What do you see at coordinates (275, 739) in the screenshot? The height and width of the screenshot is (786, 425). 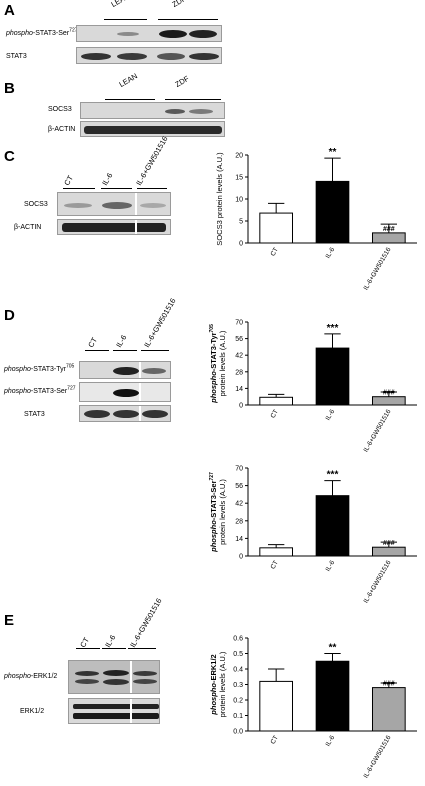 I see `x-tick-label: CT` at bounding box center [275, 739].